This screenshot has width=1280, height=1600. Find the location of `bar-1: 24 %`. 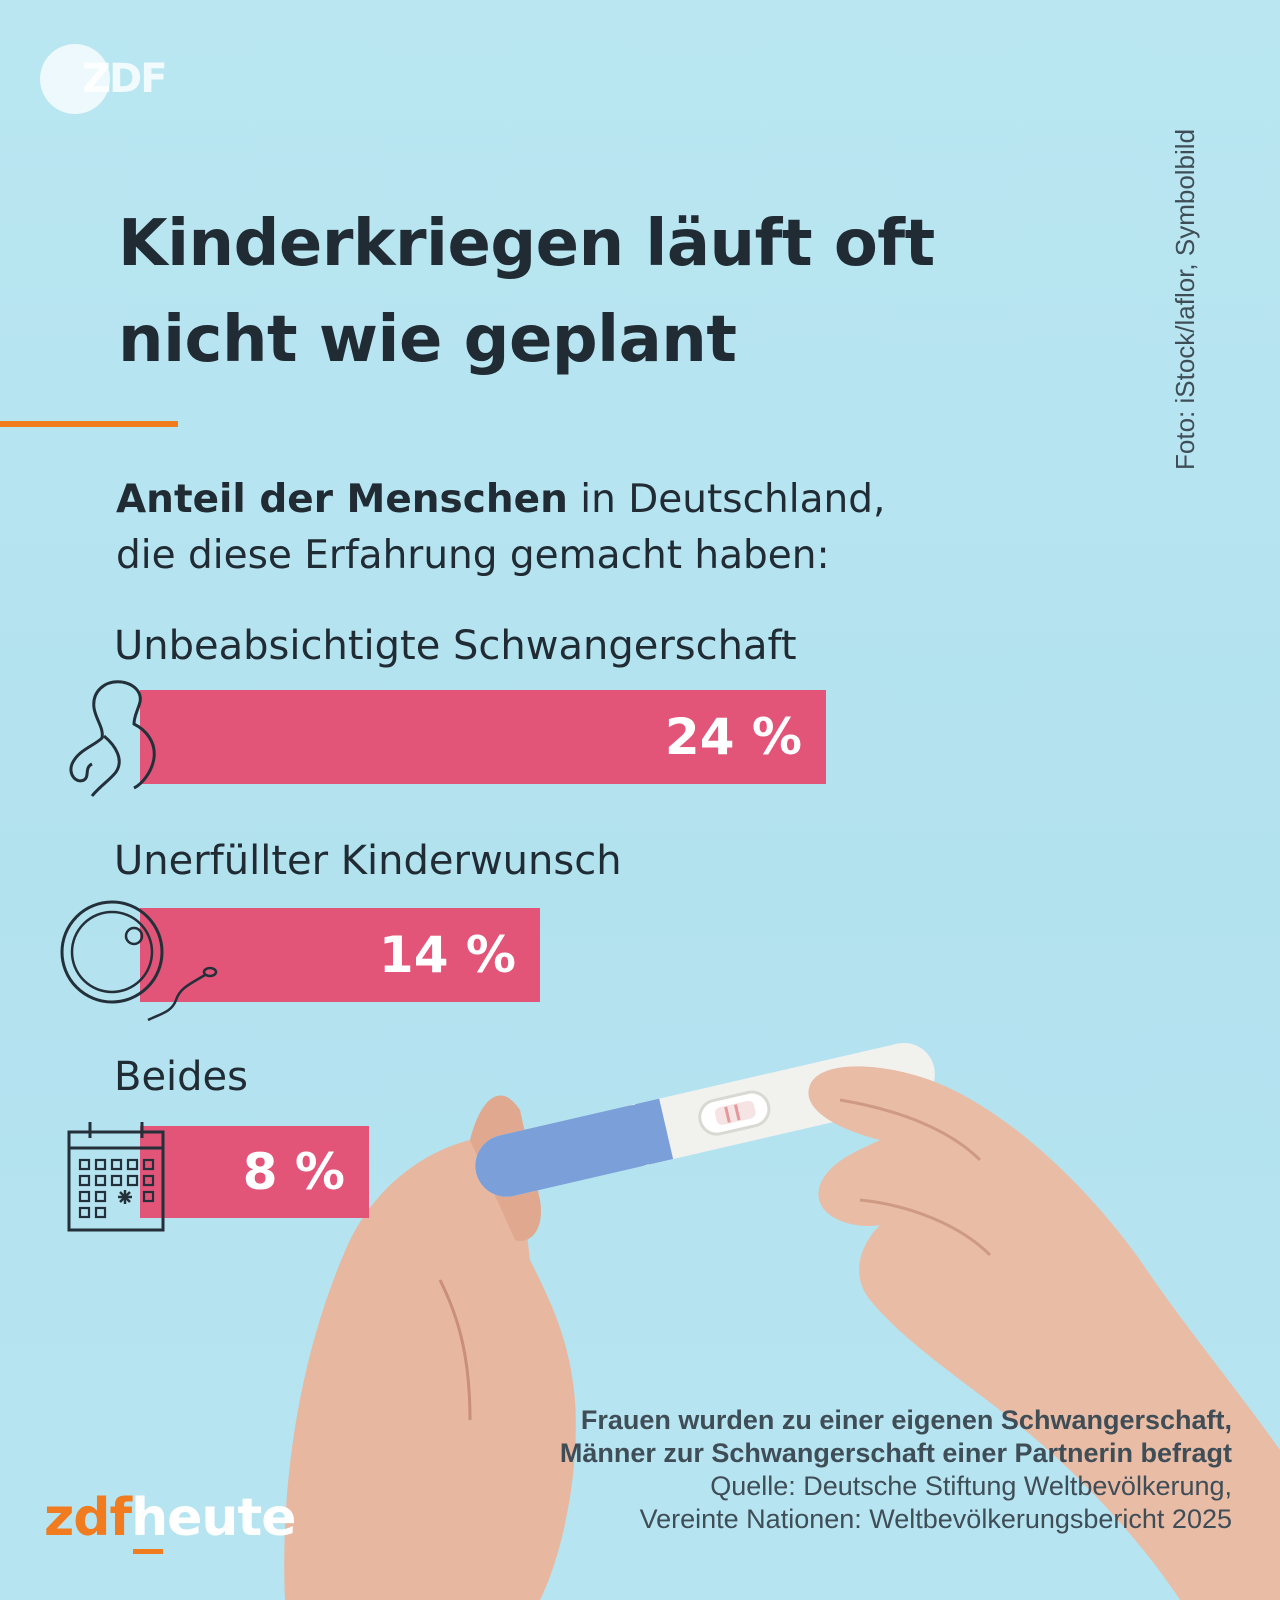

bar-1: 24 % is located at coordinates (483, 737).